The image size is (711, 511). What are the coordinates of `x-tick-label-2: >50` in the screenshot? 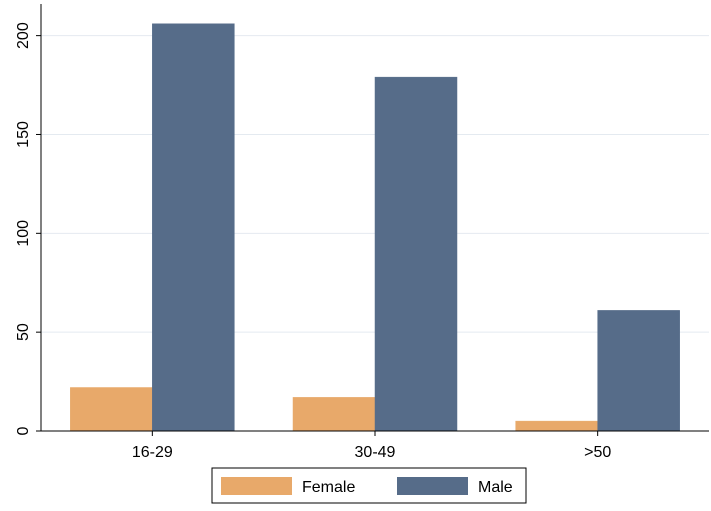 It's located at (597, 452).